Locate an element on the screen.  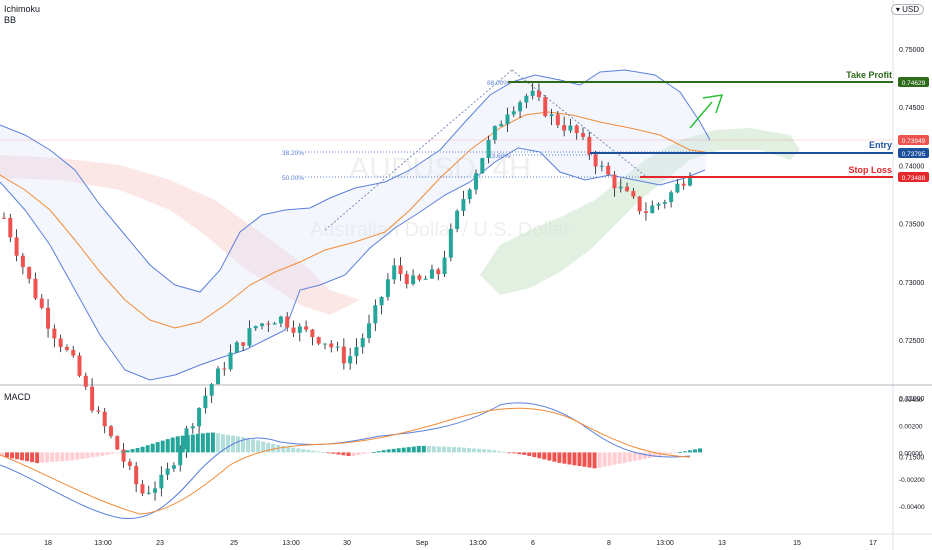
stop-loss-price-badge-text: 0.73488 is located at coordinates (914, 178).